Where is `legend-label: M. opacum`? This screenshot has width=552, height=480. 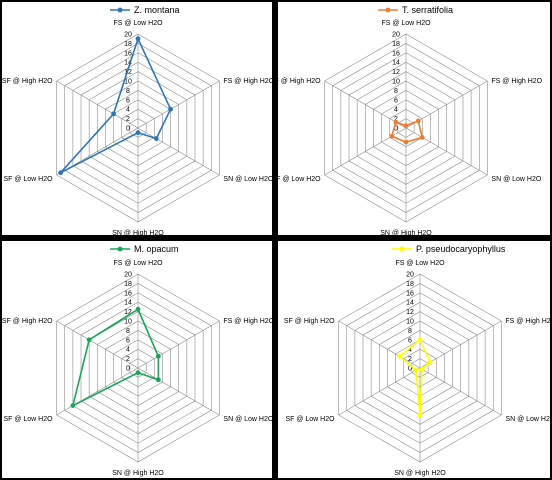
legend-label: M. opacum is located at coordinates (156, 249).